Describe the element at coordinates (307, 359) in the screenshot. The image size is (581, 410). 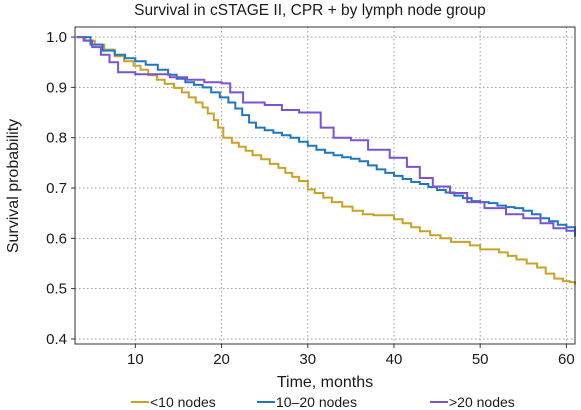
I see `x-tick-label: 30` at that location.